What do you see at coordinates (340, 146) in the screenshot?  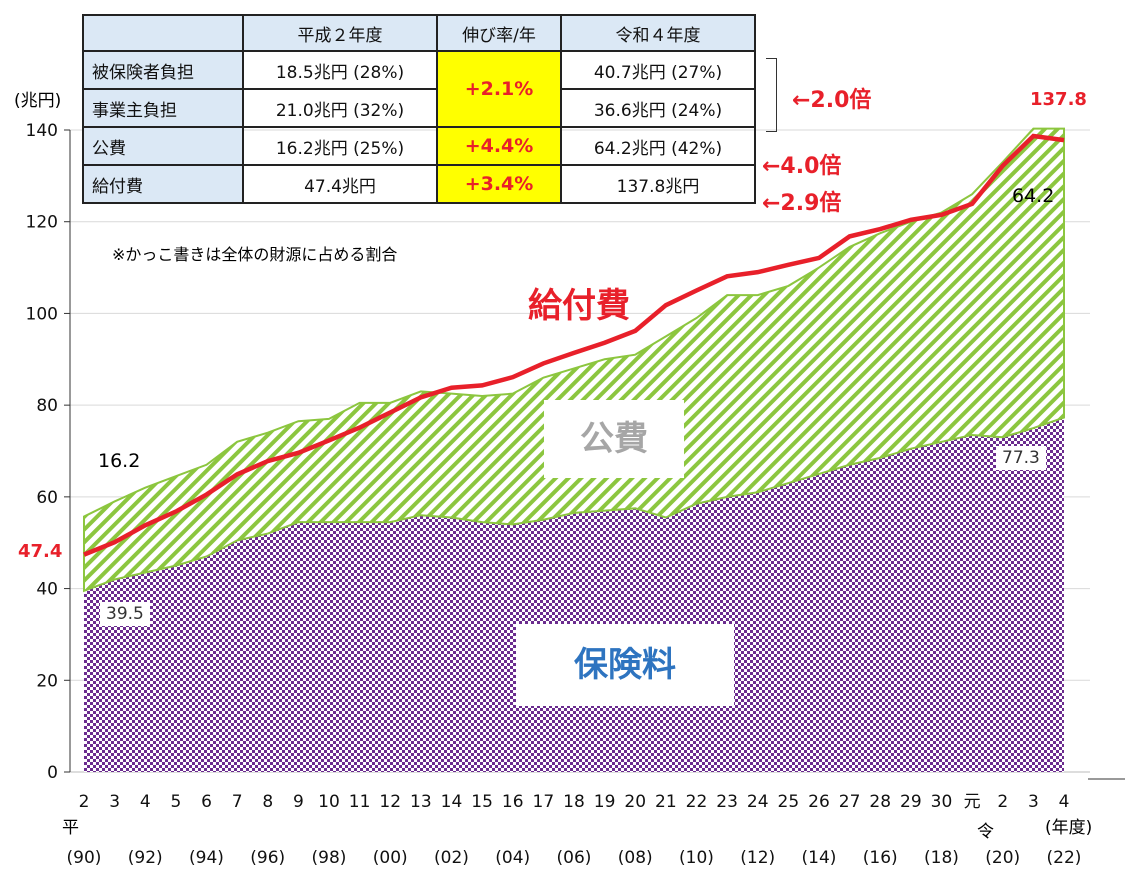 I see `cell-h2: 16.2兆円 (25%)` at bounding box center [340, 146].